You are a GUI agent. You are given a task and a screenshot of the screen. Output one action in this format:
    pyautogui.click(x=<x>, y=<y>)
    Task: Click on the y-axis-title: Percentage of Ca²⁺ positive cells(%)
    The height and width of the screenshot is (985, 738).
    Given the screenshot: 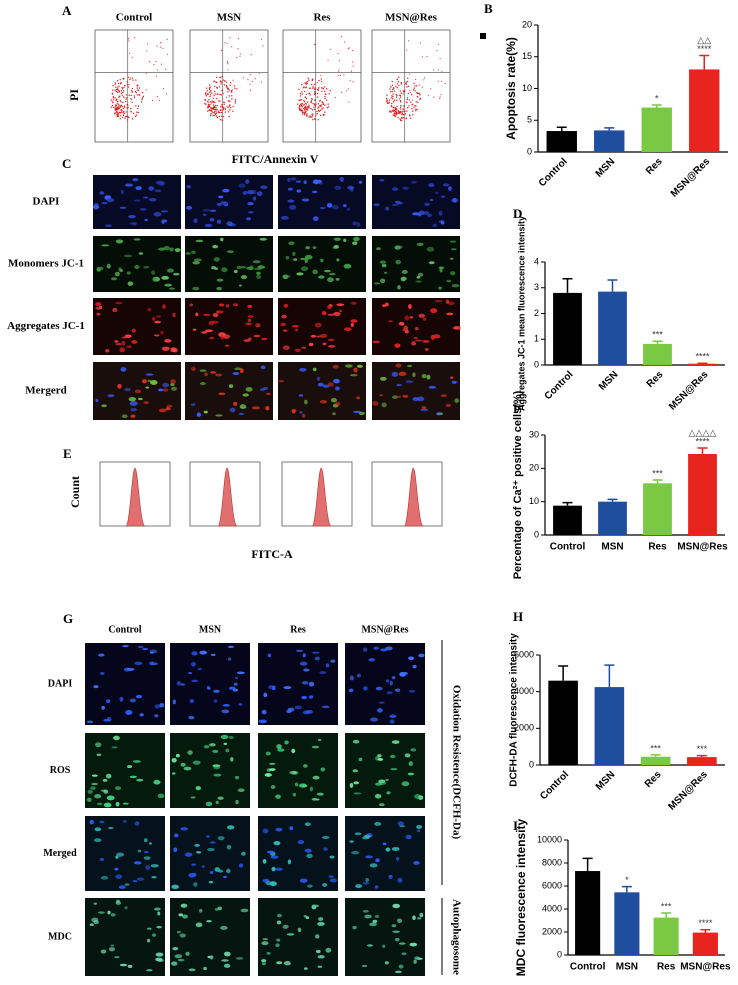 What is the action you would take?
    pyautogui.click(x=518, y=484)
    